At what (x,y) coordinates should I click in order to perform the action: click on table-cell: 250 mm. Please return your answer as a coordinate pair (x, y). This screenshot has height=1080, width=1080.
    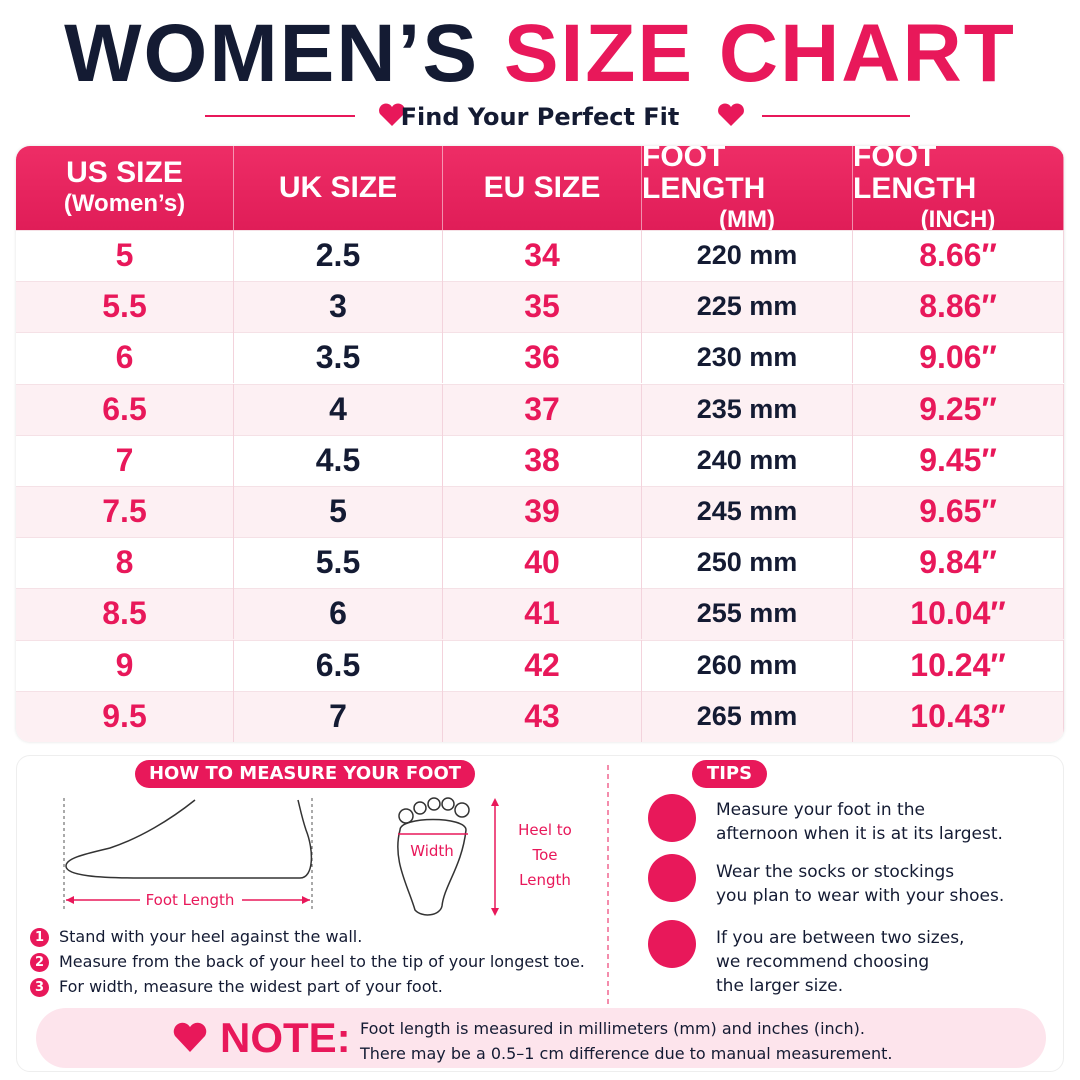
    Looking at the image, I should click on (747, 563).